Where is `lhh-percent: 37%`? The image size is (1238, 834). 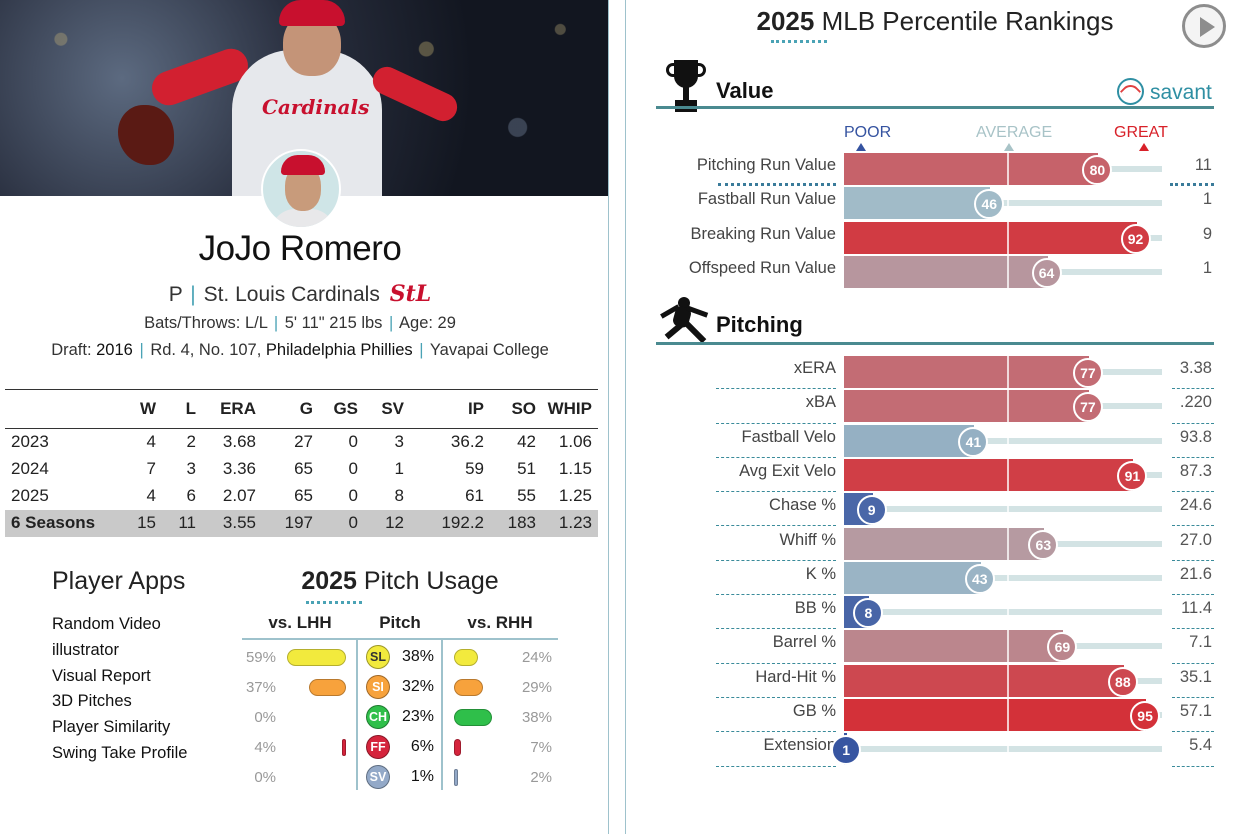
lhh-percent: 37% is located at coordinates (260, 687).